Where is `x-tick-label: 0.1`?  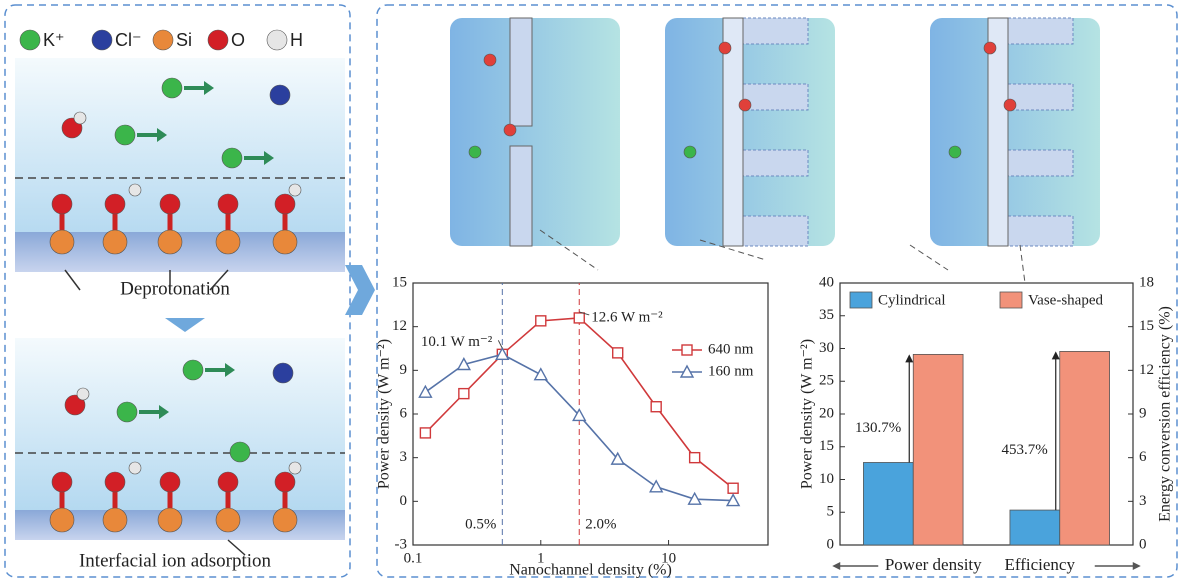 x-tick-label: 0.1 is located at coordinates (413, 558).